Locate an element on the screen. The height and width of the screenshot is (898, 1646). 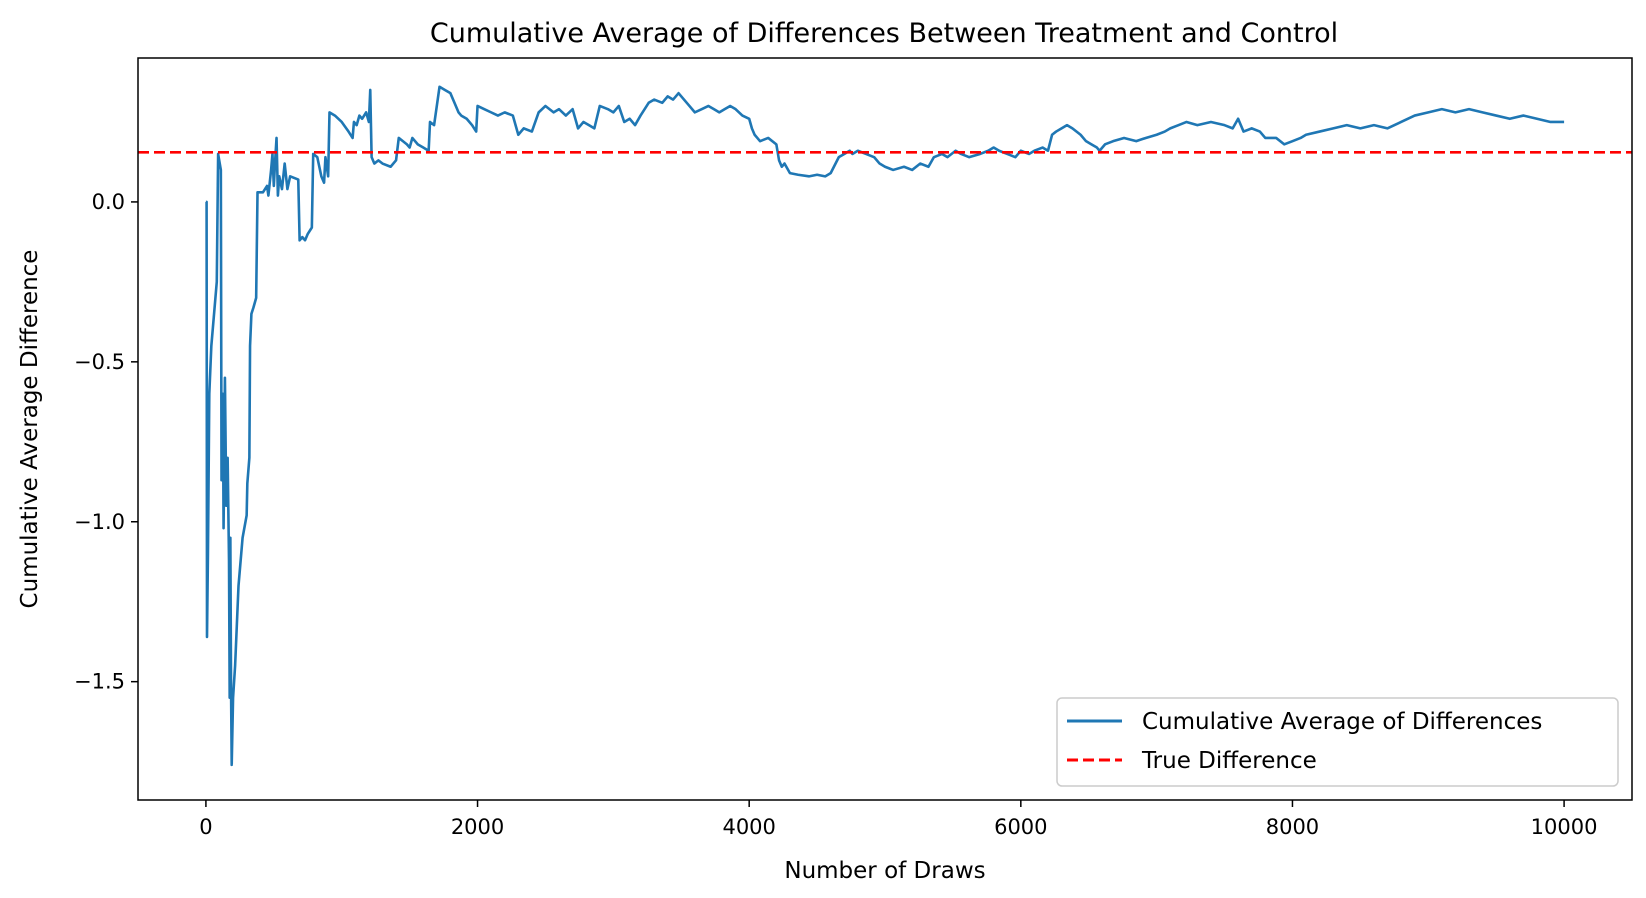
x-tick-label: 6000 is located at coordinates (1020, 827).